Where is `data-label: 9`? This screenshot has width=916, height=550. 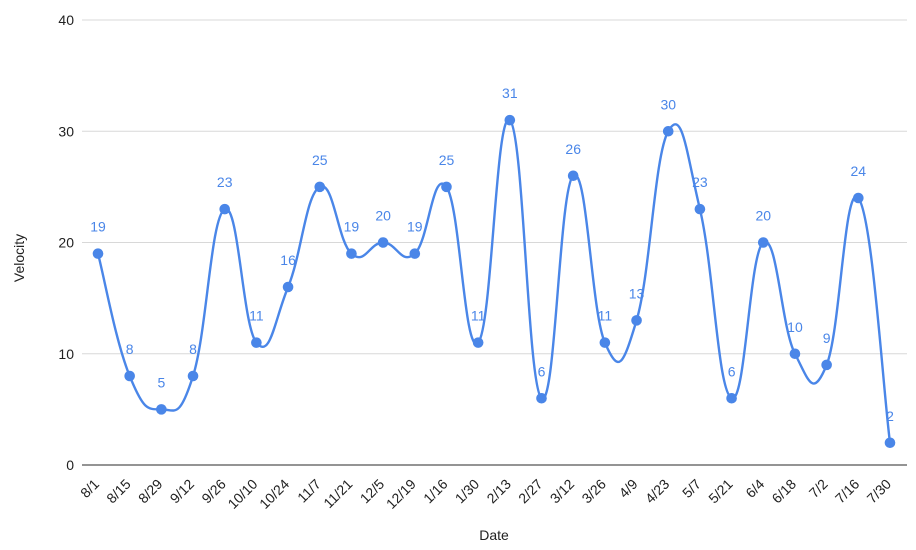 data-label: 9 is located at coordinates (827, 338).